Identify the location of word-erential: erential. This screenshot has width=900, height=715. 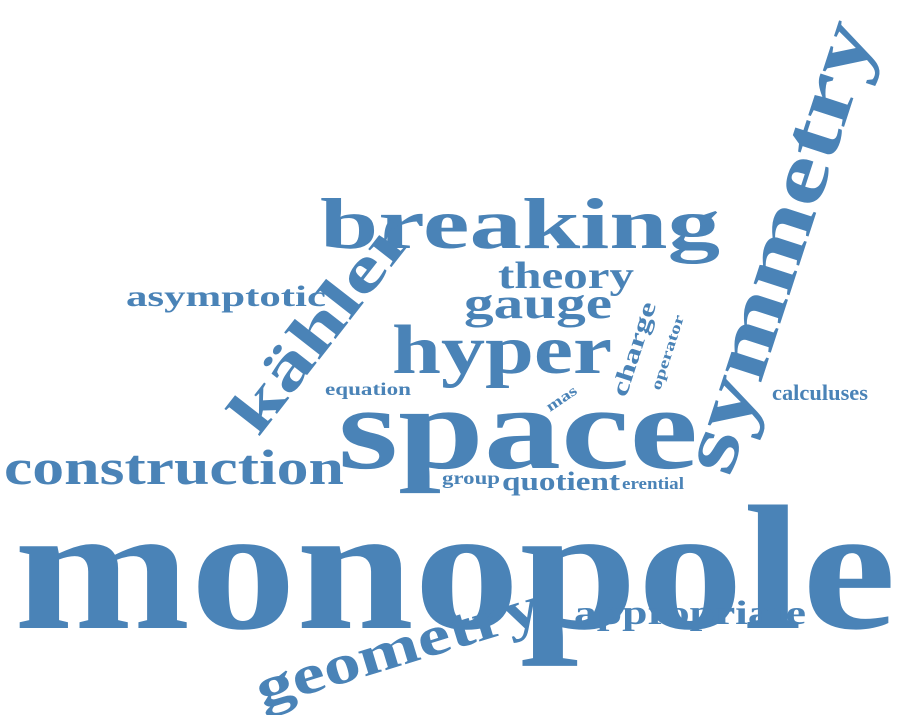
(653, 483).